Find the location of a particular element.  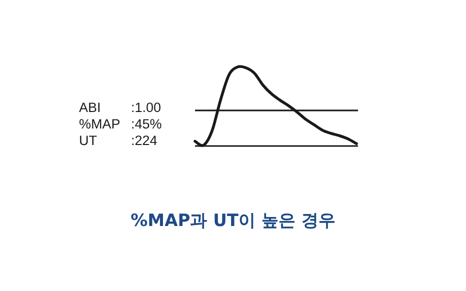

text: %MAP :45% is located at coordinates (120, 124).